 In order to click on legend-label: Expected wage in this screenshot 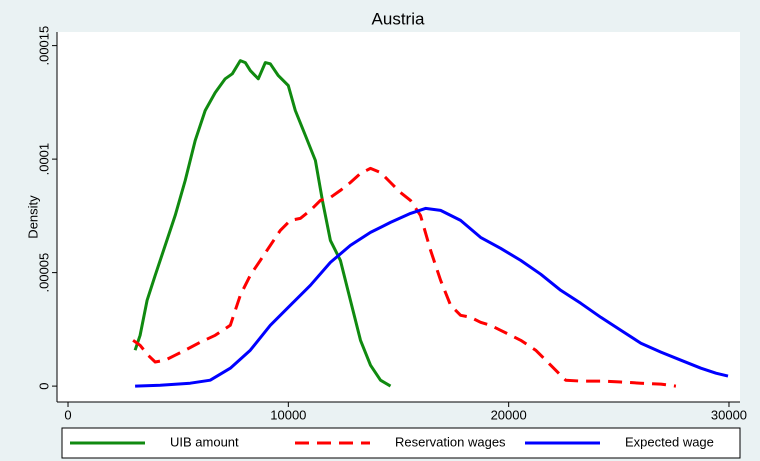, I will do `click(669, 441)`.